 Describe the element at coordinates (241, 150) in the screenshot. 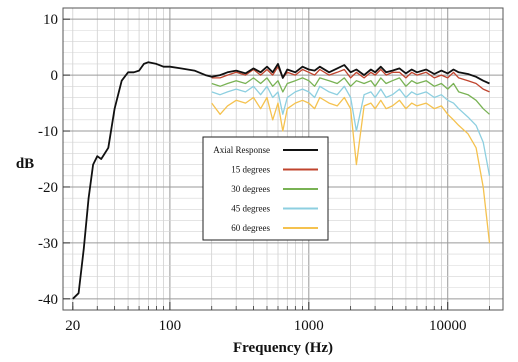

I see `legend-label: Axial Response` at that location.